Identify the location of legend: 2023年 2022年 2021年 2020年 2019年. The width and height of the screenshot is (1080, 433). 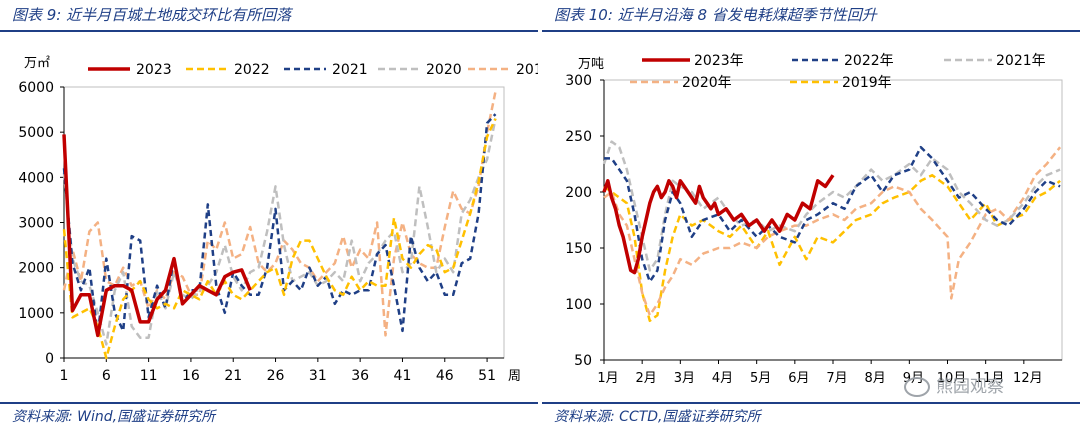
(838, 72).